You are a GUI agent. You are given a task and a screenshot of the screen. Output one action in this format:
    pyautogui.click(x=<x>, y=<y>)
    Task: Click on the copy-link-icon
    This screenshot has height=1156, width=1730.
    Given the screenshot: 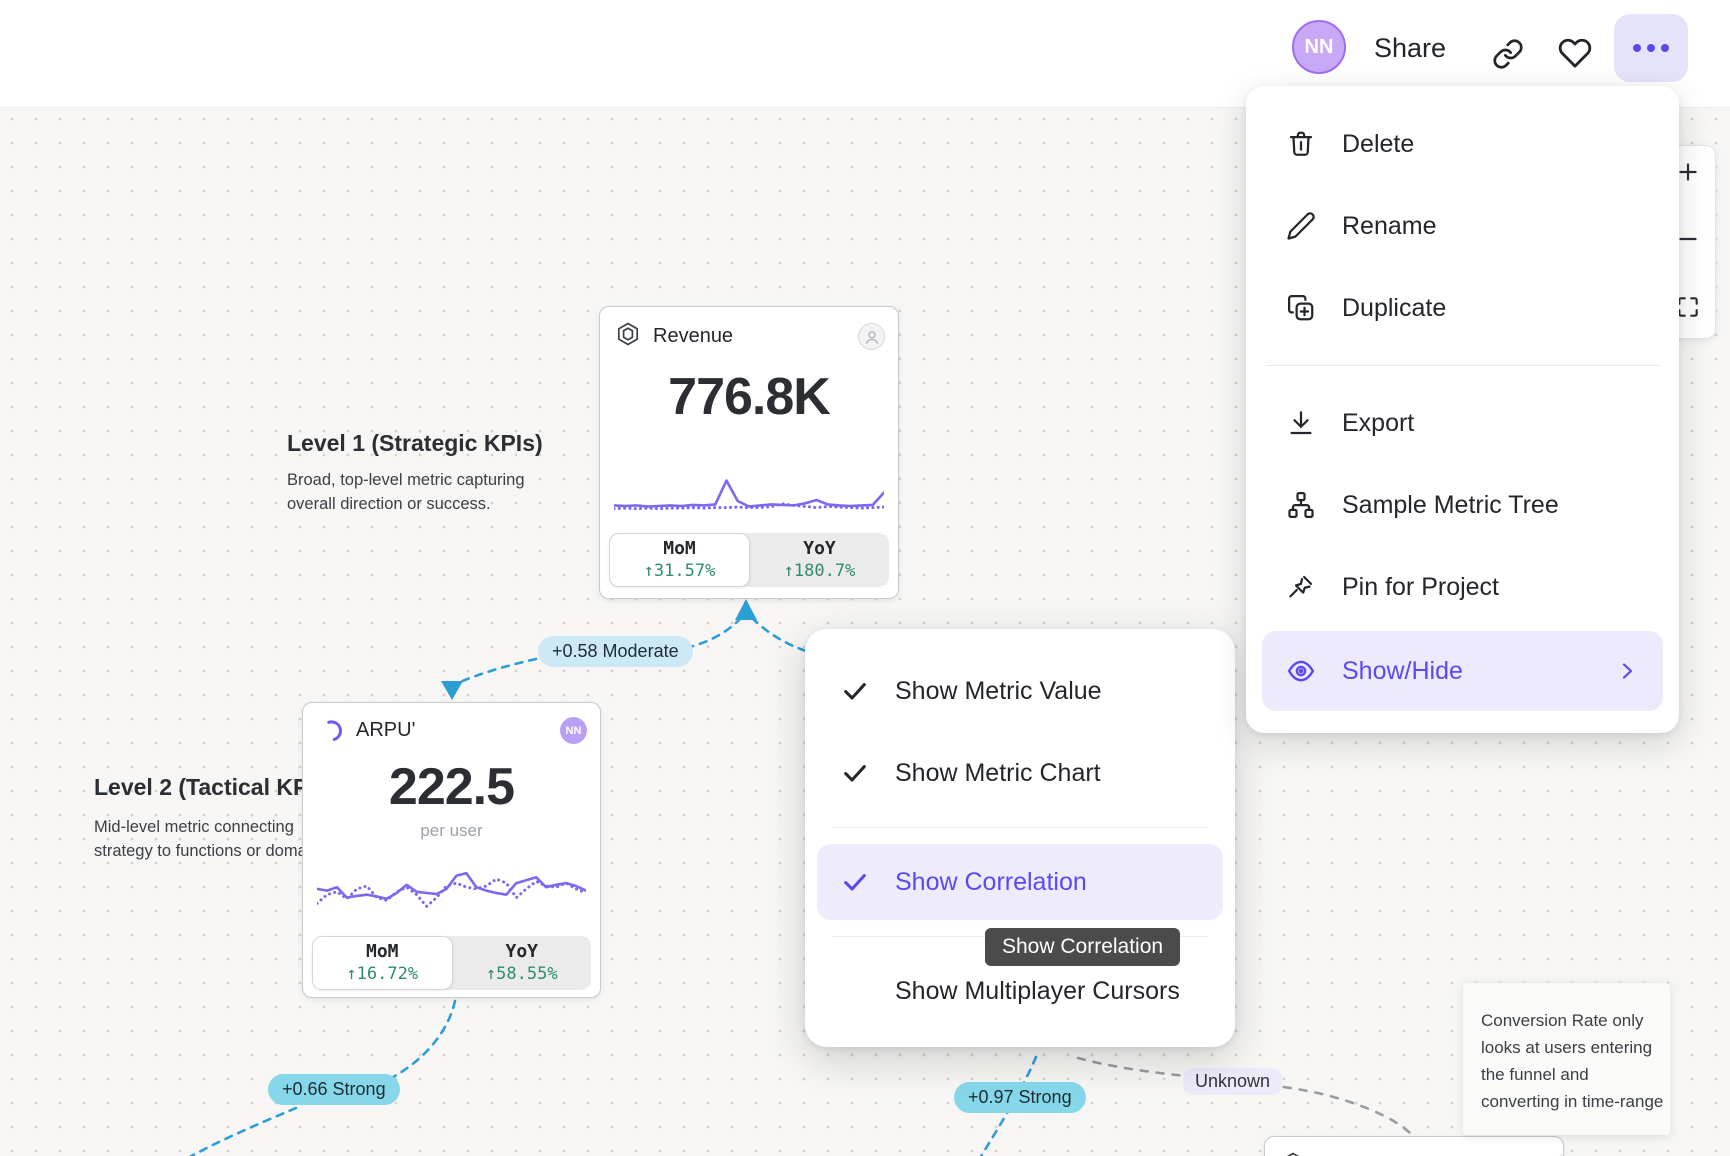 What is the action you would take?
    pyautogui.click(x=1508, y=56)
    